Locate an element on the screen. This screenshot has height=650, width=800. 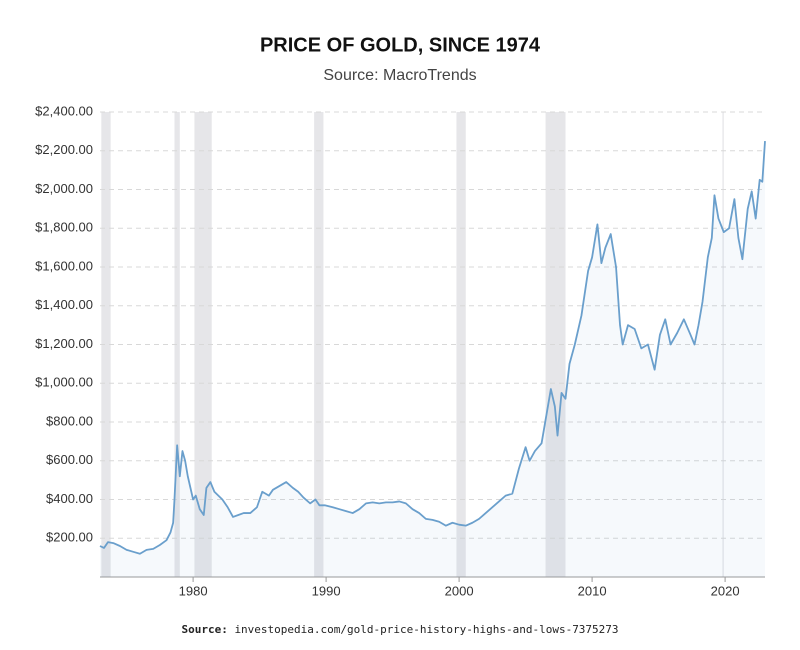
x-tick-label: 2020 is located at coordinates (725, 590).